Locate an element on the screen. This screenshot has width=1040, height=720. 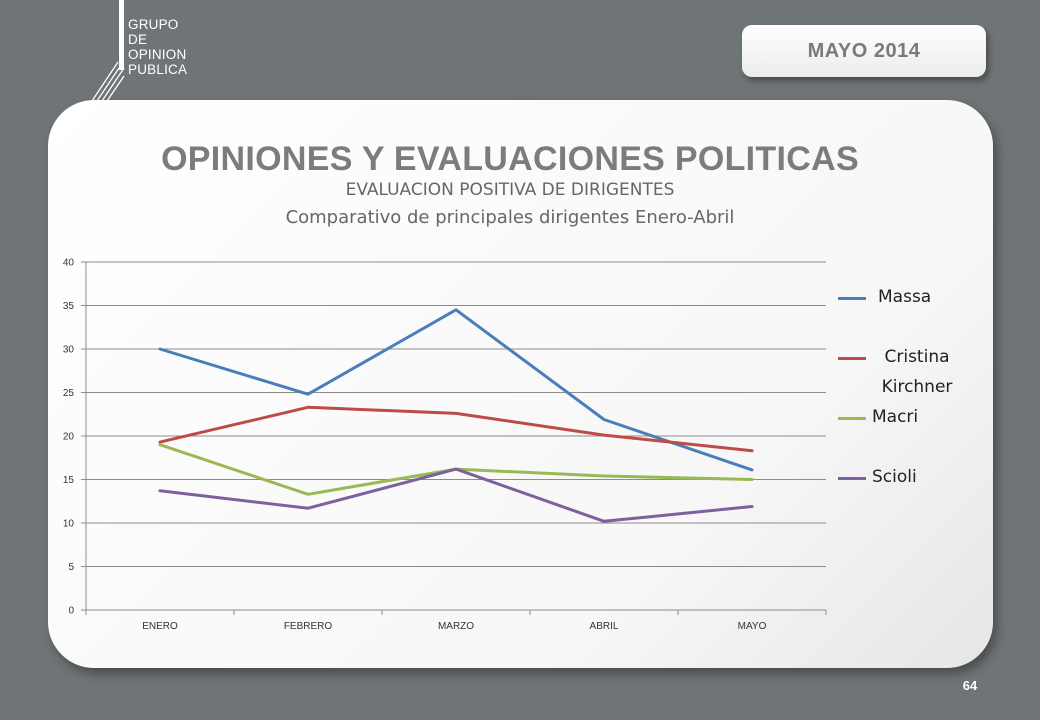
y-tick-label: 0 is located at coordinates (71, 611).